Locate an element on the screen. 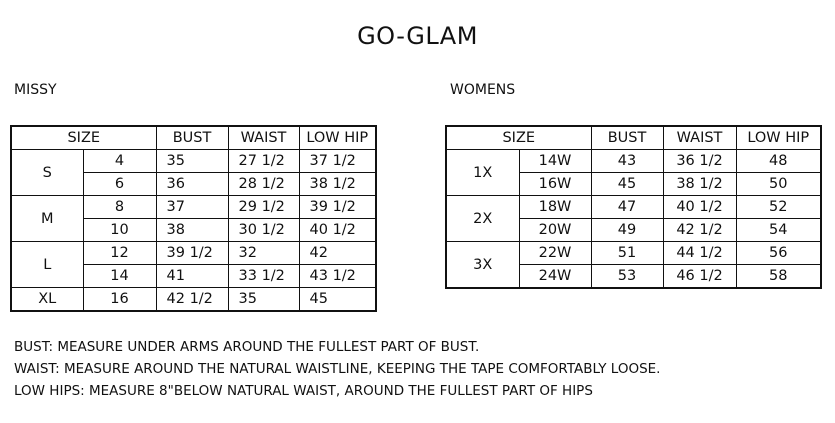 Image resolution: width=835 pixels, height=423 pixels. bust-value: 45 is located at coordinates (627, 184).